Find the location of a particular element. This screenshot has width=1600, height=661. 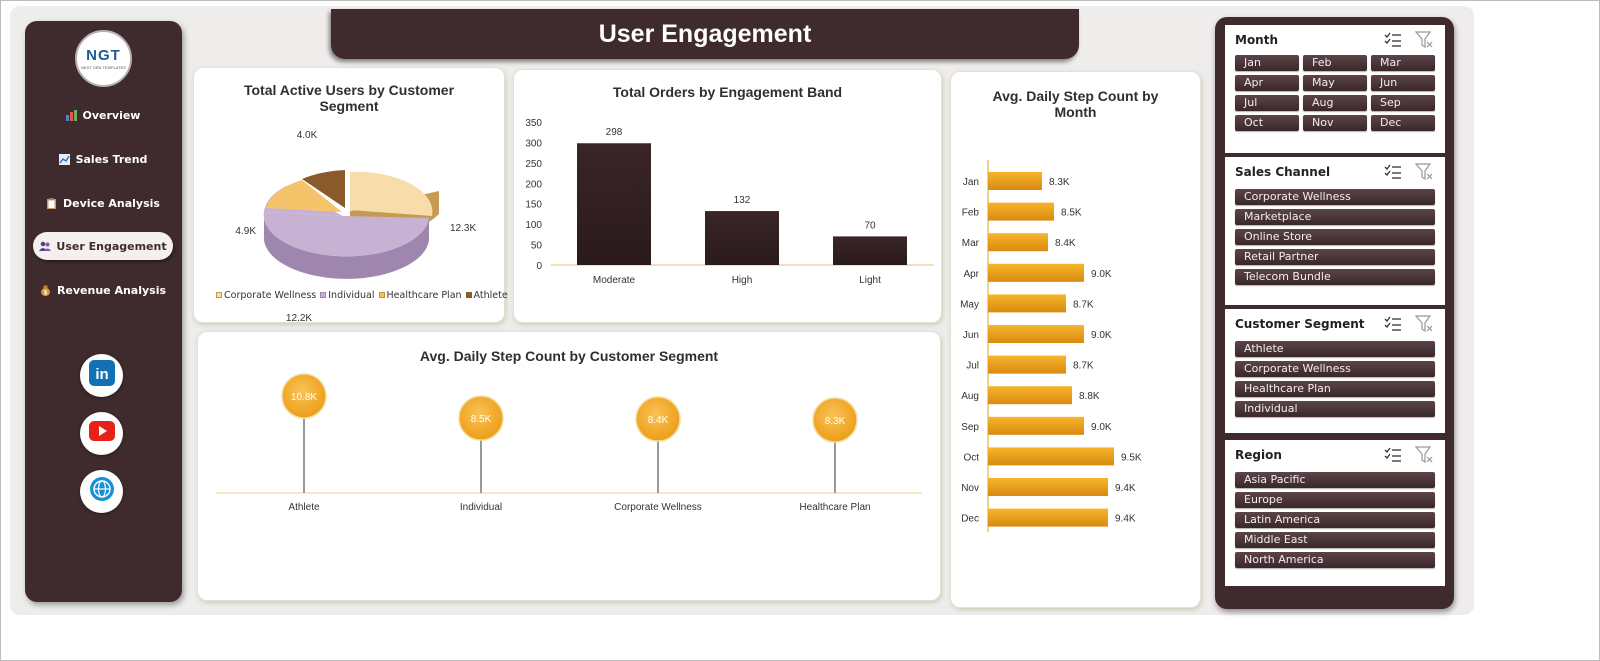

month-chip-jul: Jul is located at coordinates (1267, 103).